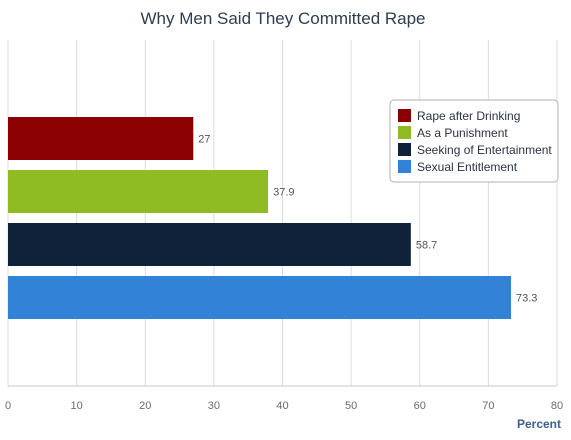 This screenshot has height=440, width=571. Describe the element at coordinates (420, 406) in the screenshot. I see `x-tick-label: 60` at that location.